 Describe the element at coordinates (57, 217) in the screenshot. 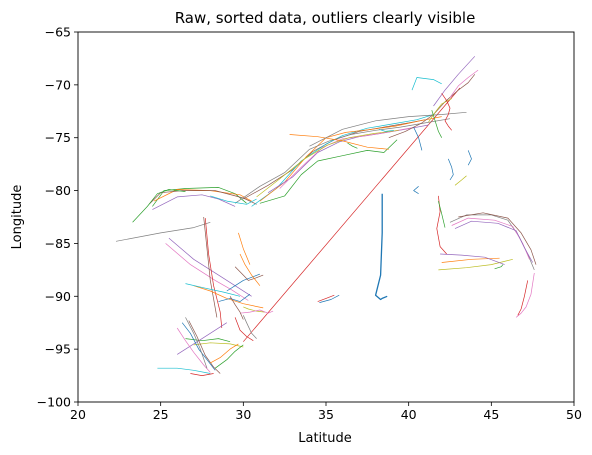

I see `y-axis: −65 −70 −75 −80 −85 −90 −95 −100` at that location.